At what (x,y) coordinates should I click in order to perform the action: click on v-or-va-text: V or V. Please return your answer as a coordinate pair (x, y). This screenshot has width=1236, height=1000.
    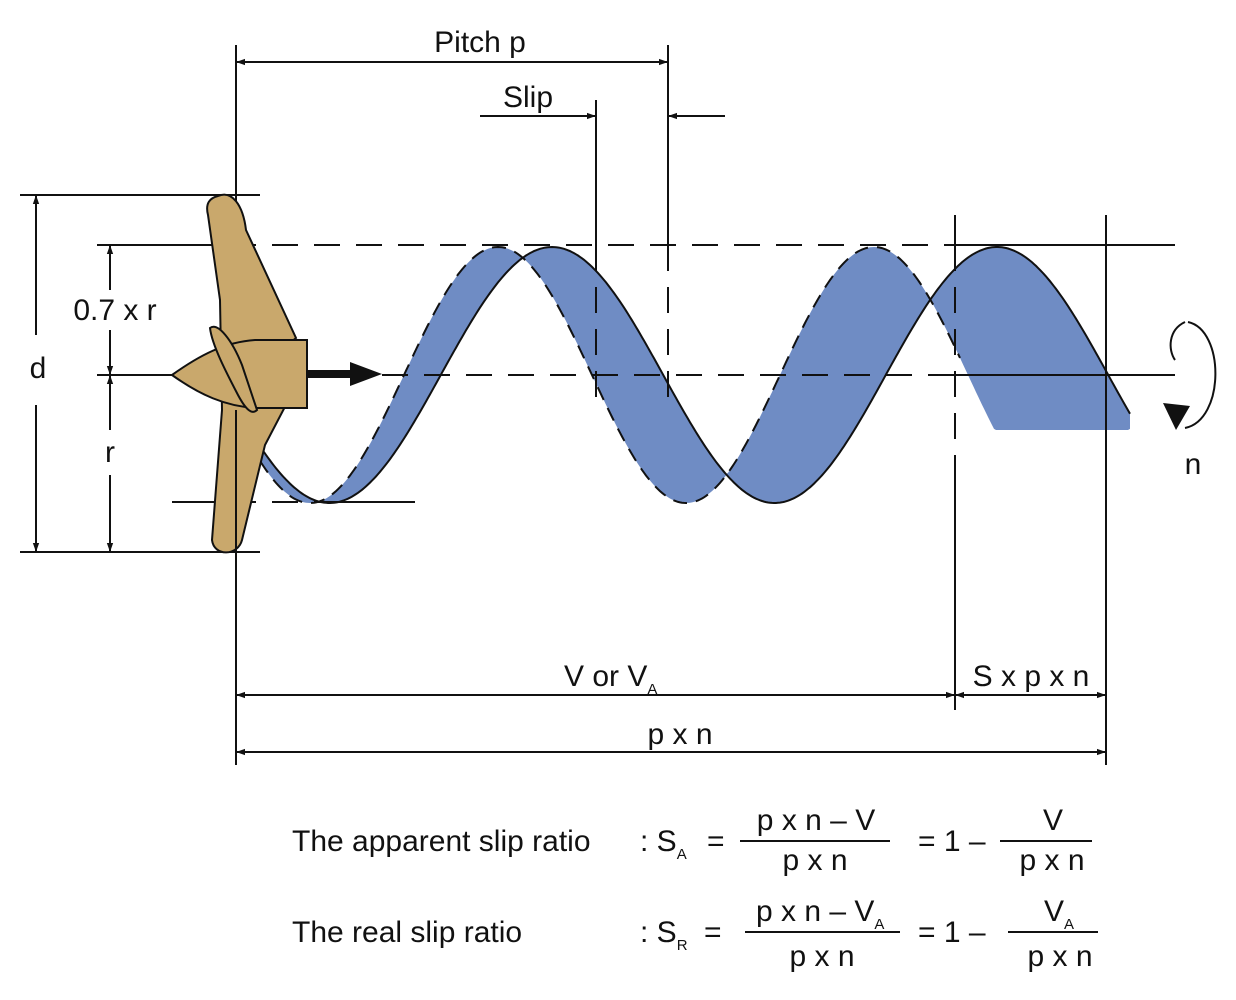
    Looking at the image, I should click on (605, 676).